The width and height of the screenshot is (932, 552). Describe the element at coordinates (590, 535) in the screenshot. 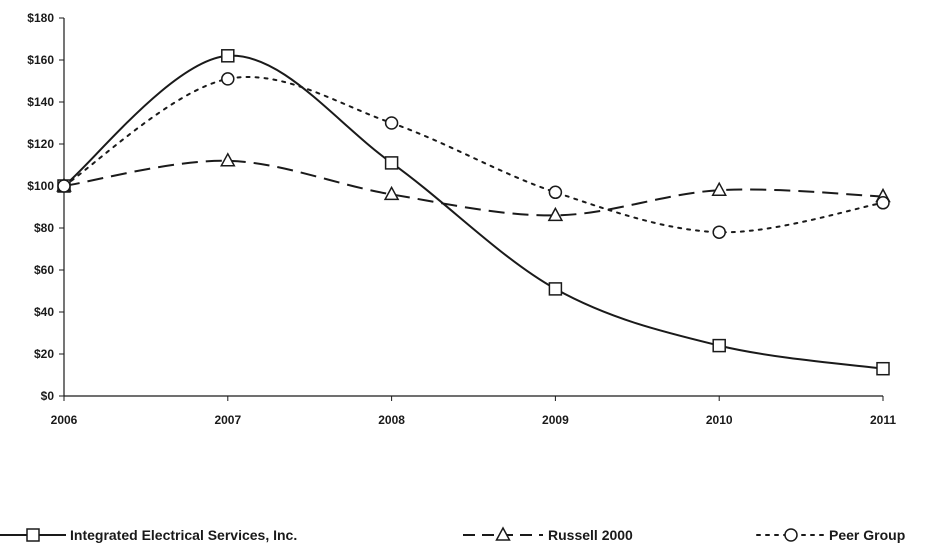

I see `legend-label-russell-2000: Russell 2000` at that location.